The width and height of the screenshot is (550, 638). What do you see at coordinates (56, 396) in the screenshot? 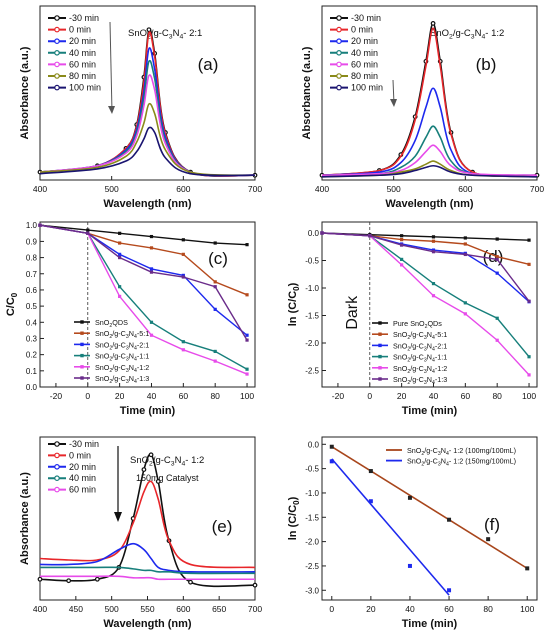
I see `x-tick-label: -20` at bounding box center [56, 396].